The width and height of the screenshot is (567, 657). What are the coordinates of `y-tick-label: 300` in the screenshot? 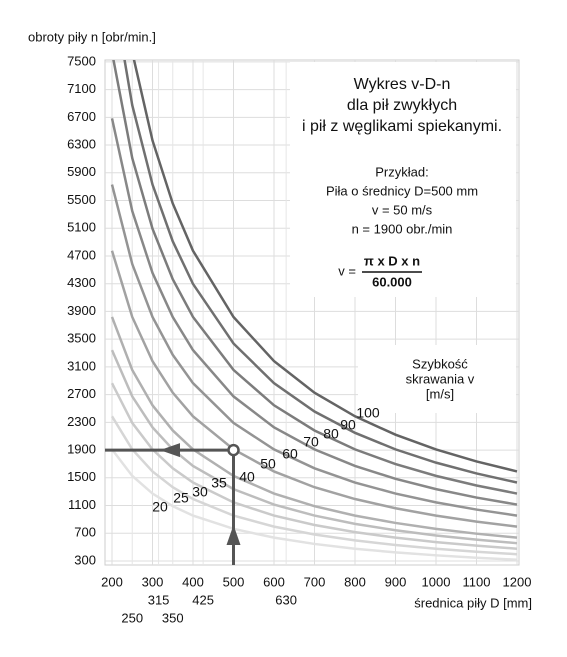 It's located at (85, 559).